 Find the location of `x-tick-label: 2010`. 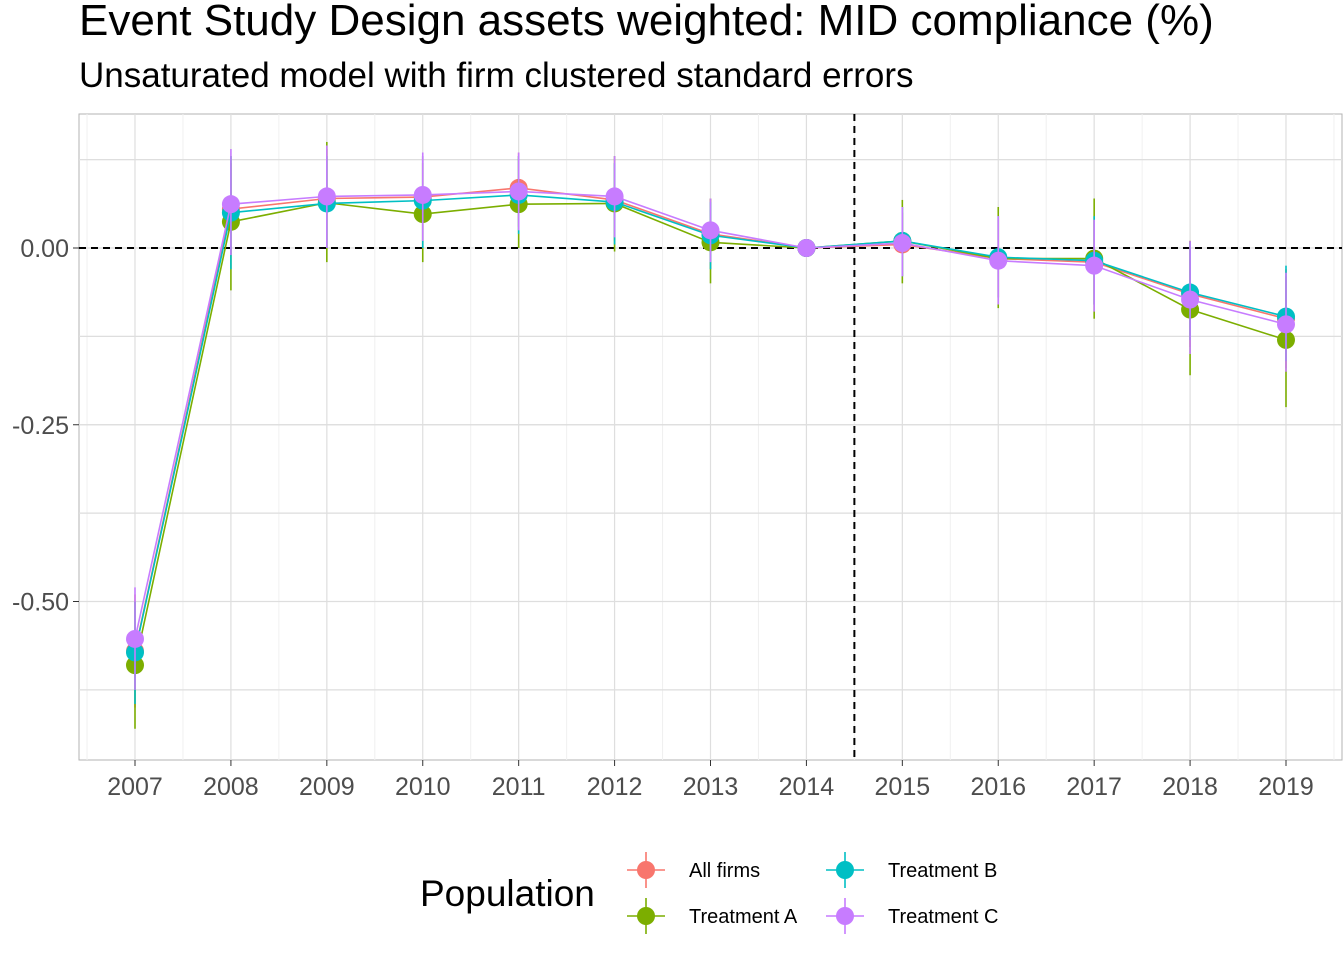

x-tick-label: 2010 is located at coordinates (423, 787).